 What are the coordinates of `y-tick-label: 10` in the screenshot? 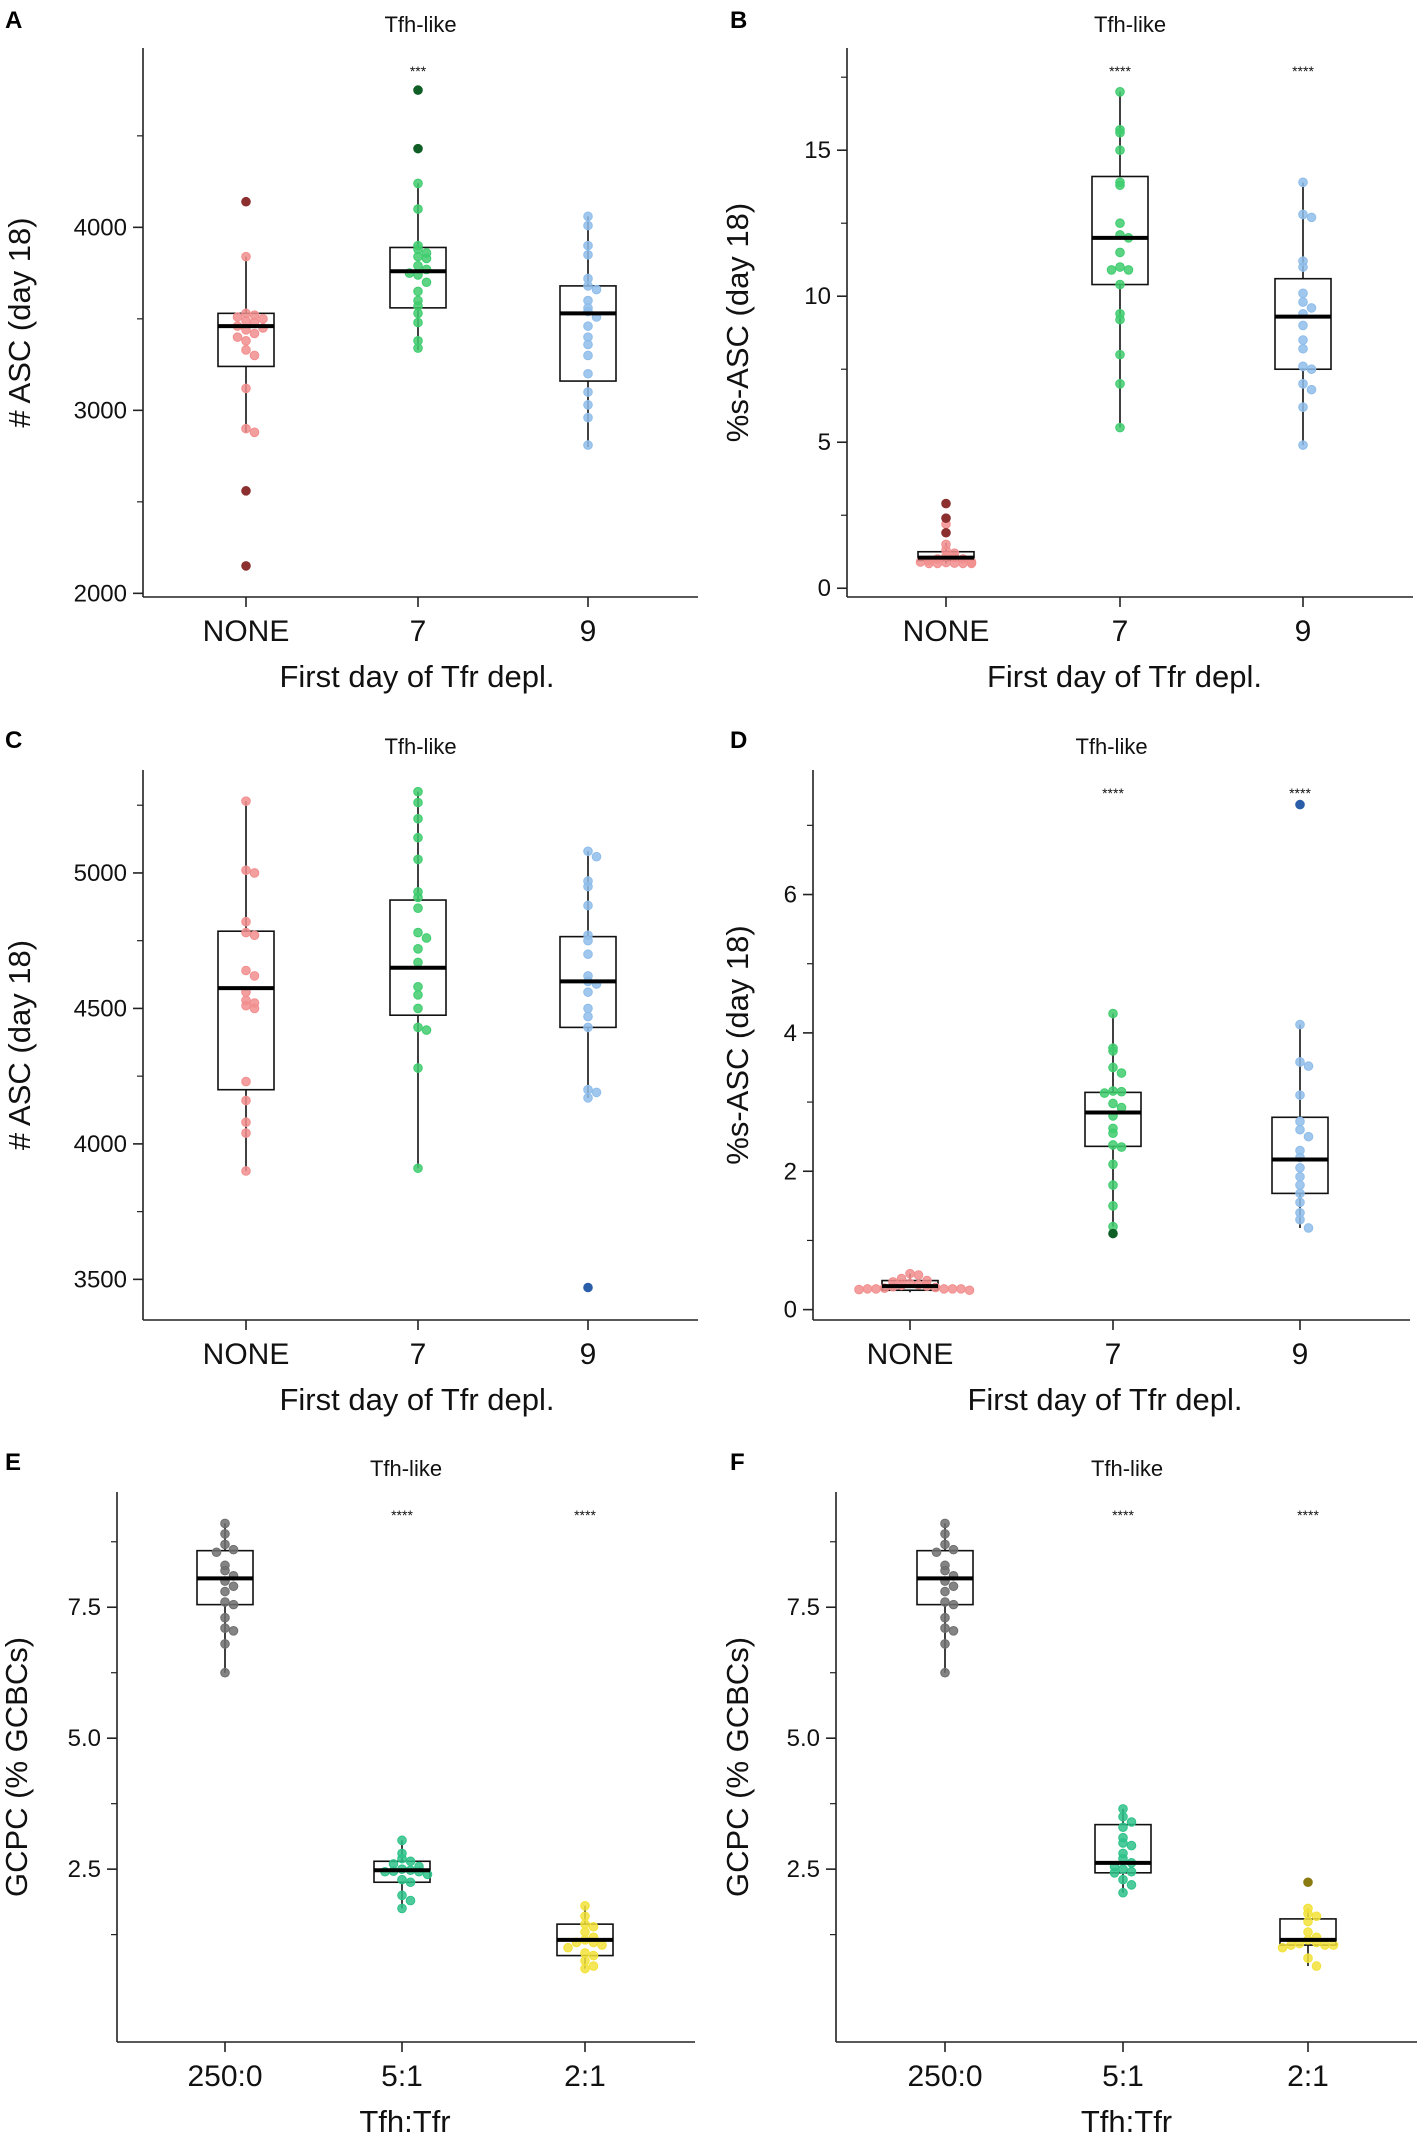 It's located at (817, 296).